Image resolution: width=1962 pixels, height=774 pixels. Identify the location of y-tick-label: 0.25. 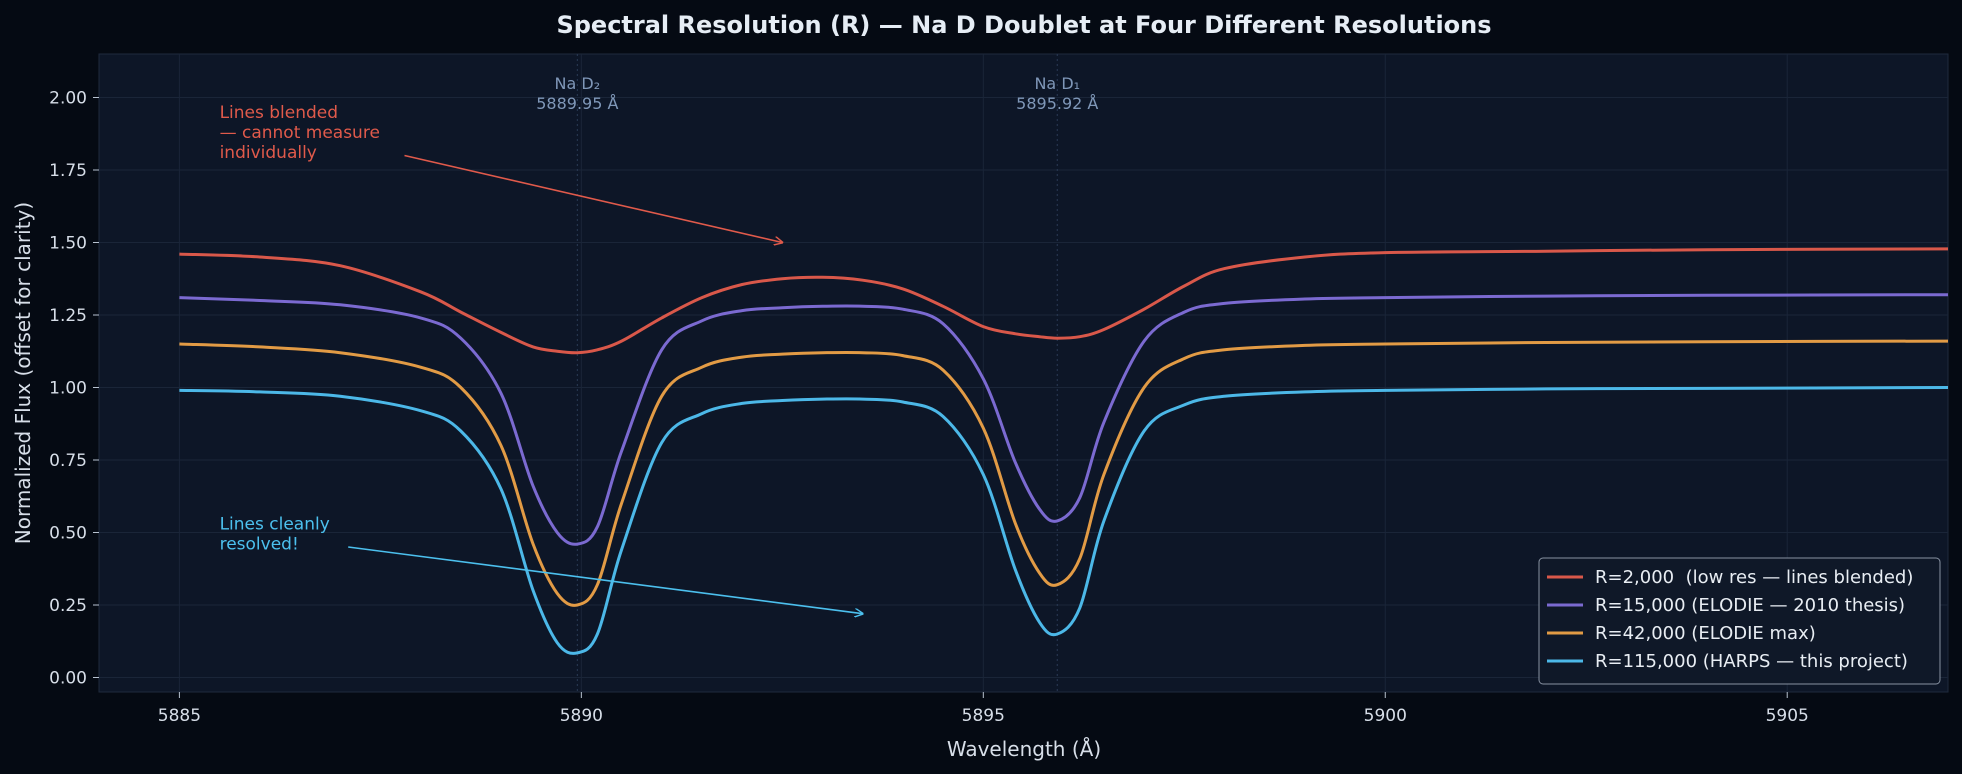
(68, 606).